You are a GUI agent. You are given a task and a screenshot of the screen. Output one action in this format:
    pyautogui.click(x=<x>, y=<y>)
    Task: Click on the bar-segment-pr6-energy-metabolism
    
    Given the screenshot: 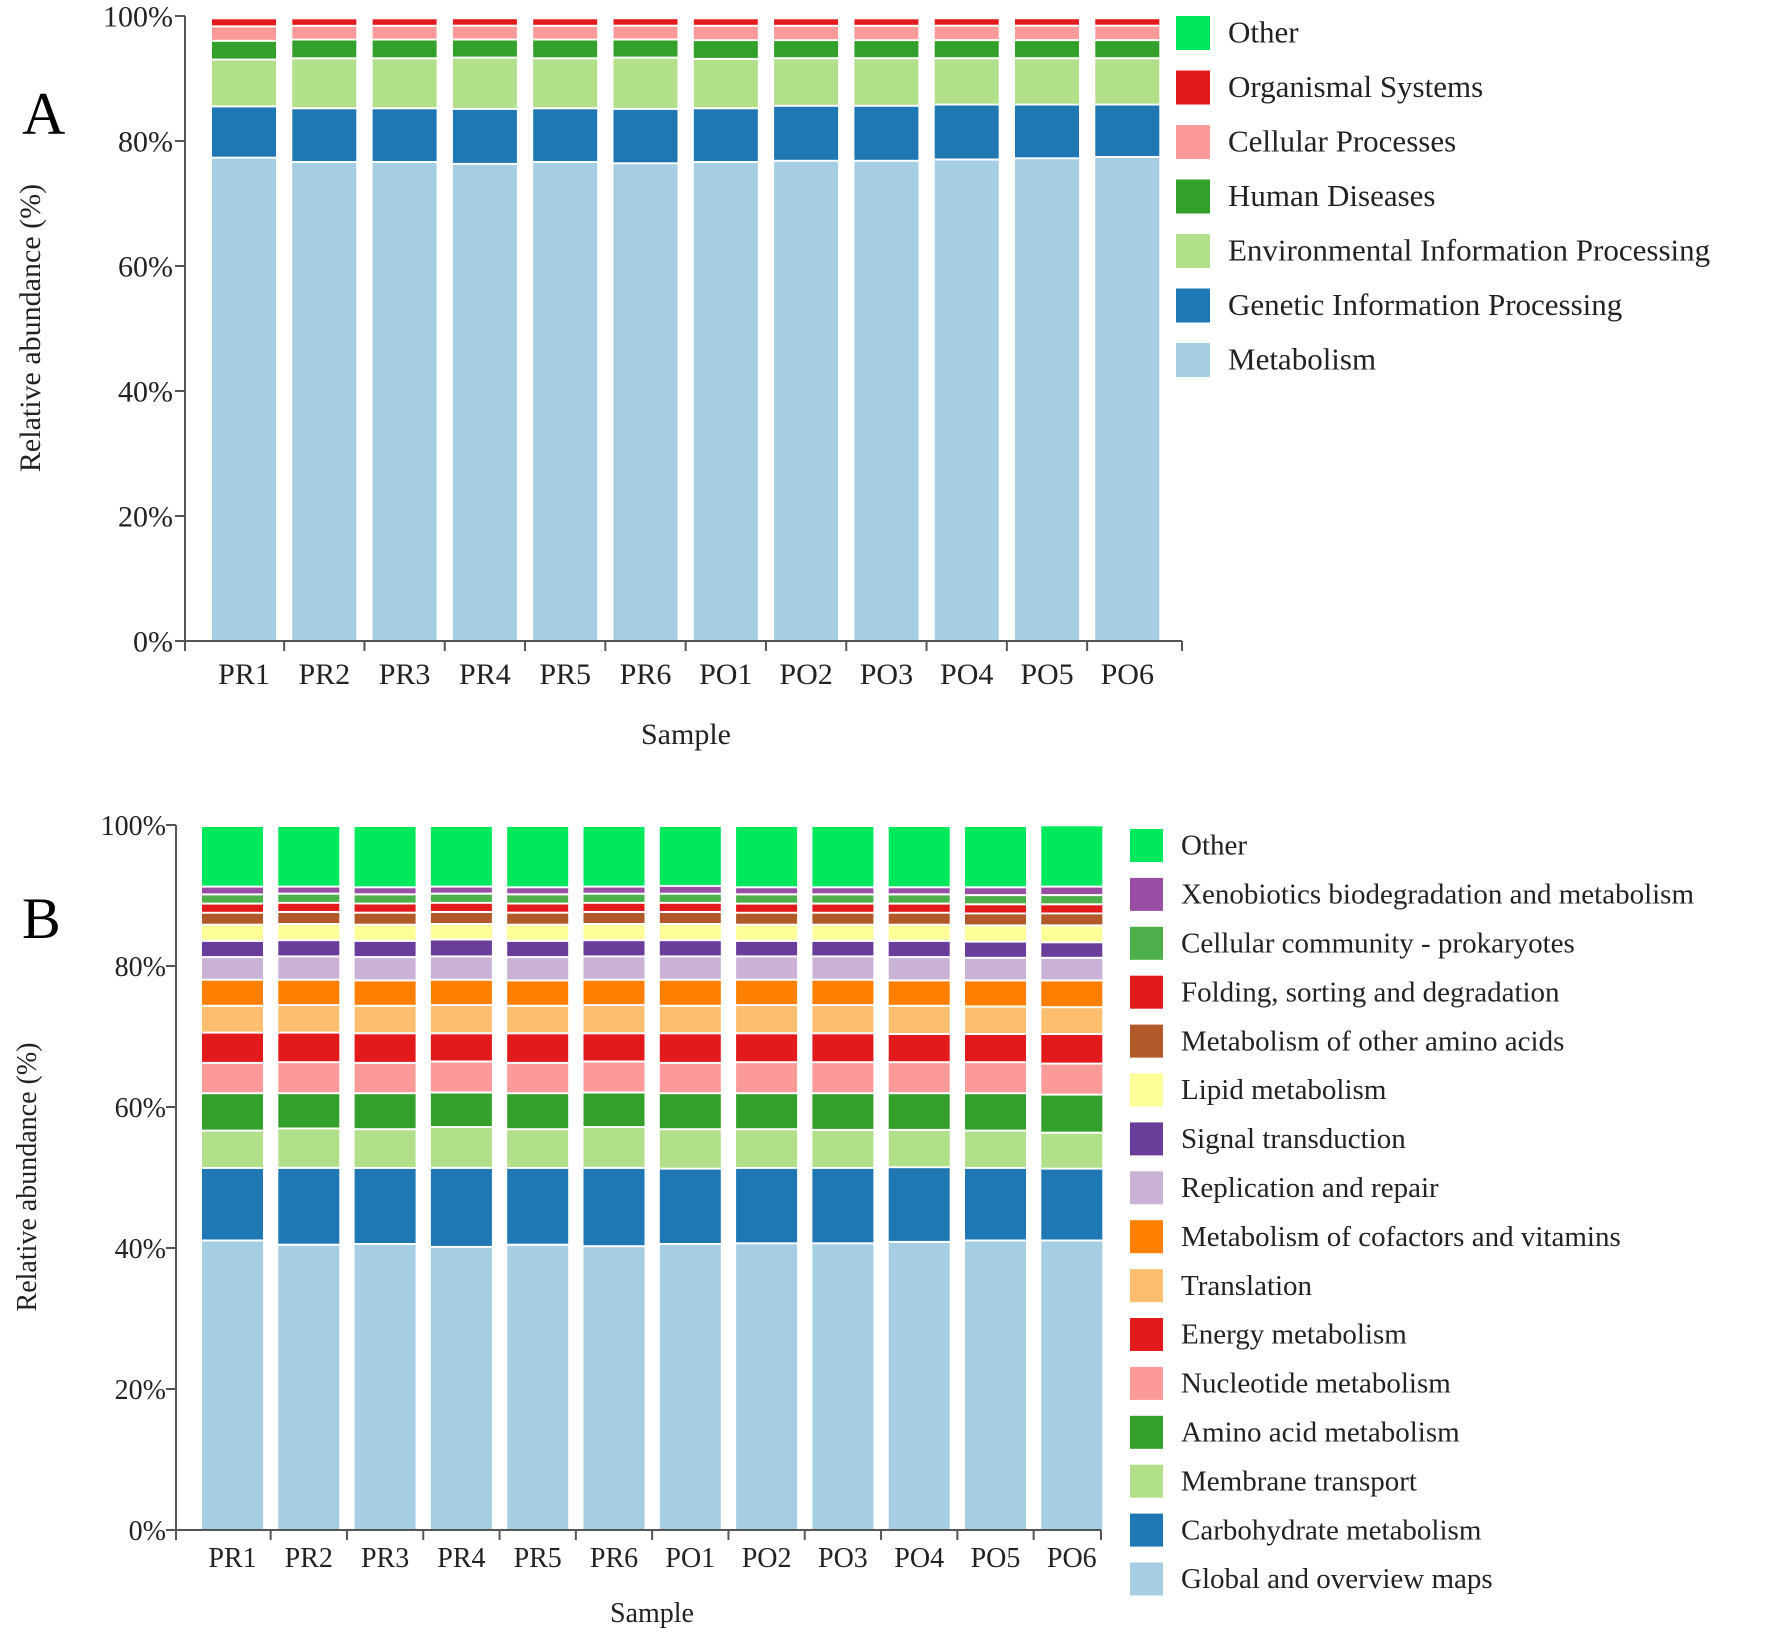 What is the action you would take?
    pyautogui.click(x=614, y=1047)
    